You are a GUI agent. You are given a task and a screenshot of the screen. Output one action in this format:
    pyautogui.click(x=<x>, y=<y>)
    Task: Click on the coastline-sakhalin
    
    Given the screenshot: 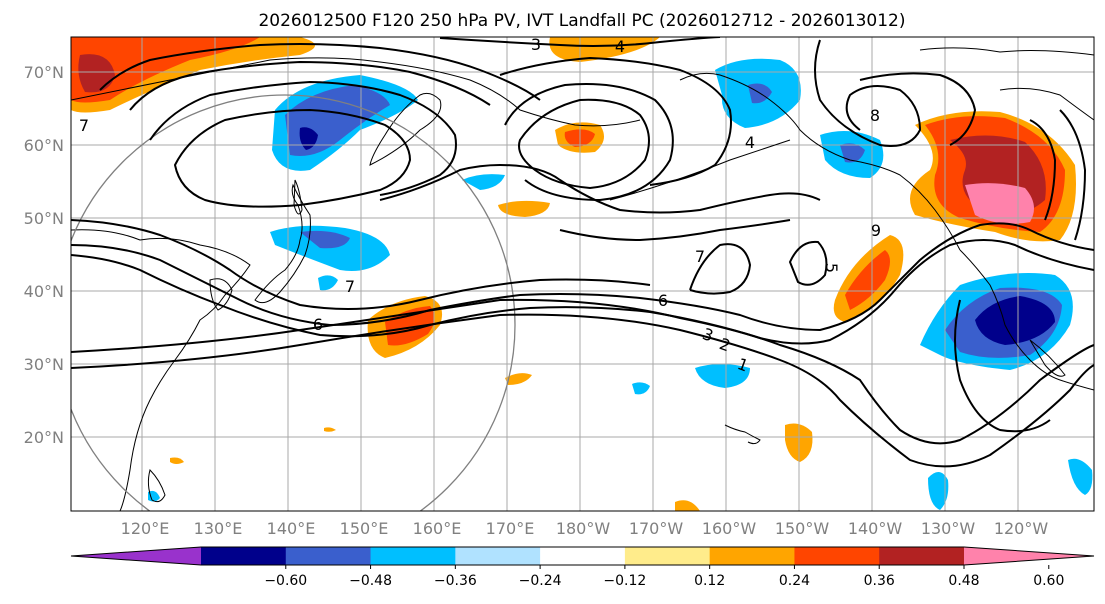 What is the action you would take?
    pyautogui.click(x=298, y=197)
    